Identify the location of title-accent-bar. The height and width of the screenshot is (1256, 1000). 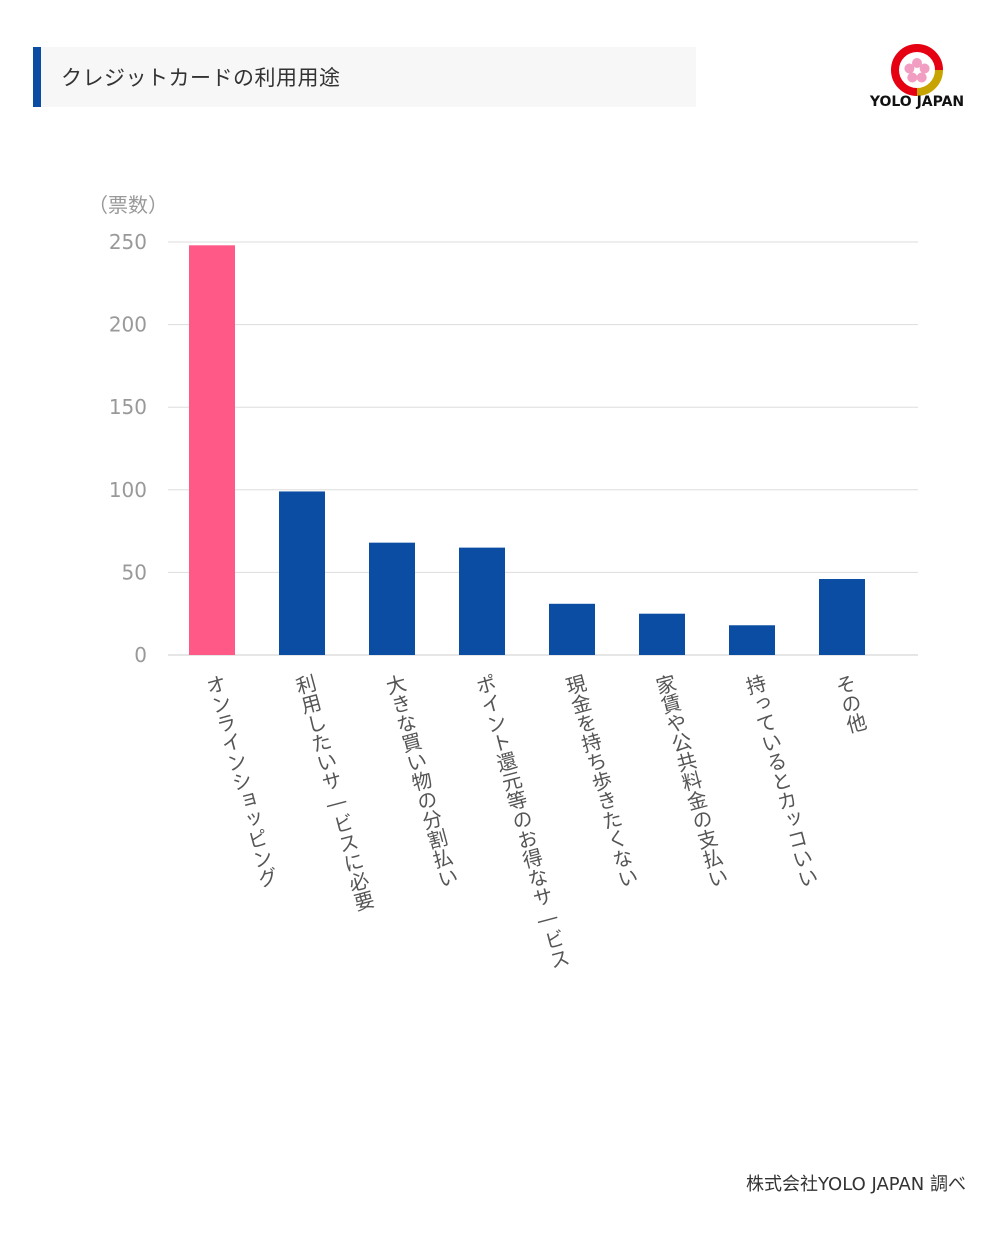
(37, 77).